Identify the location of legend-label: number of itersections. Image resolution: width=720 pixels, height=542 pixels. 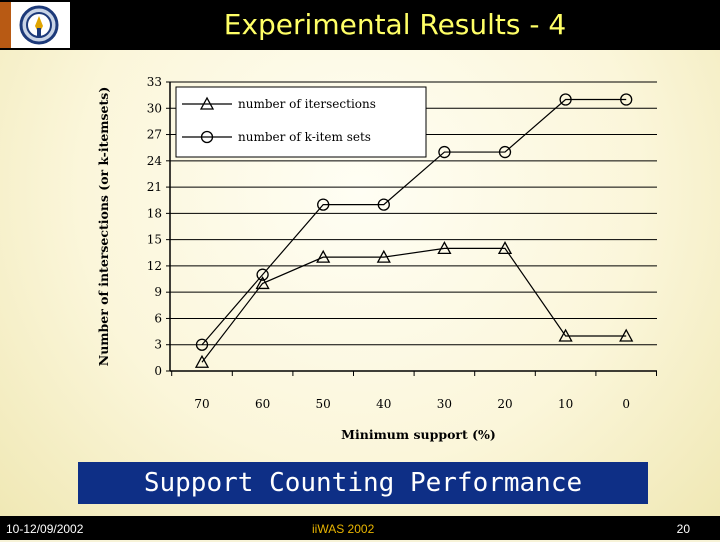
(307, 104).